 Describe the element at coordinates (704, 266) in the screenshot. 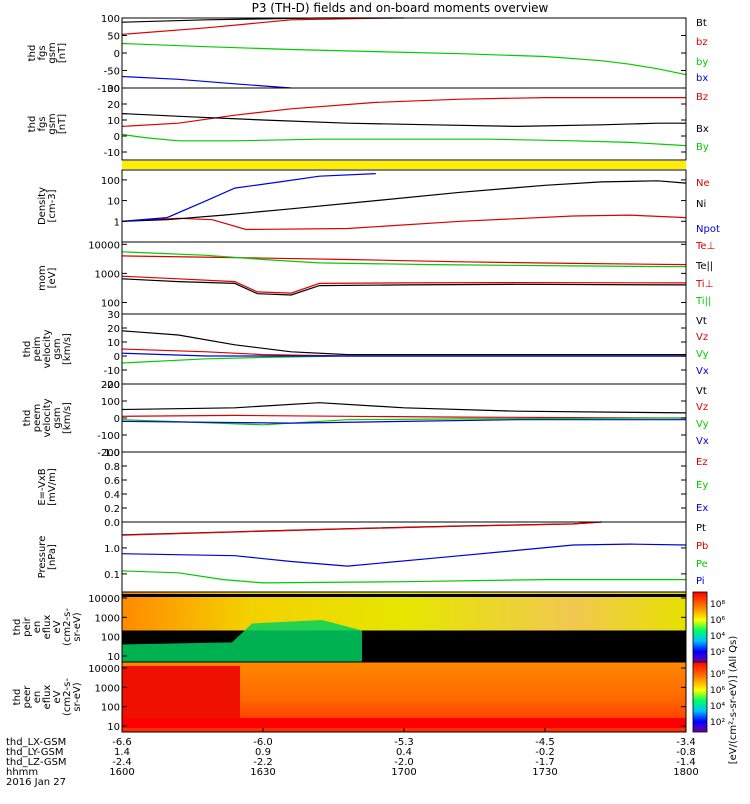

I see `legend-Te||: Te||` at that location.